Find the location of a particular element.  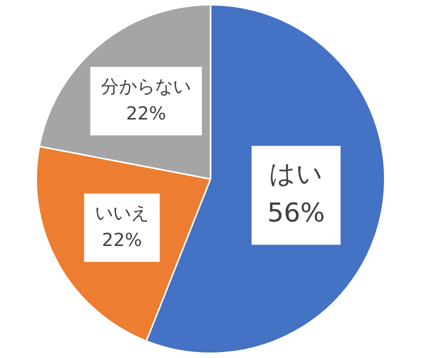

slice-label: はい is located at coordinates (296, 175).